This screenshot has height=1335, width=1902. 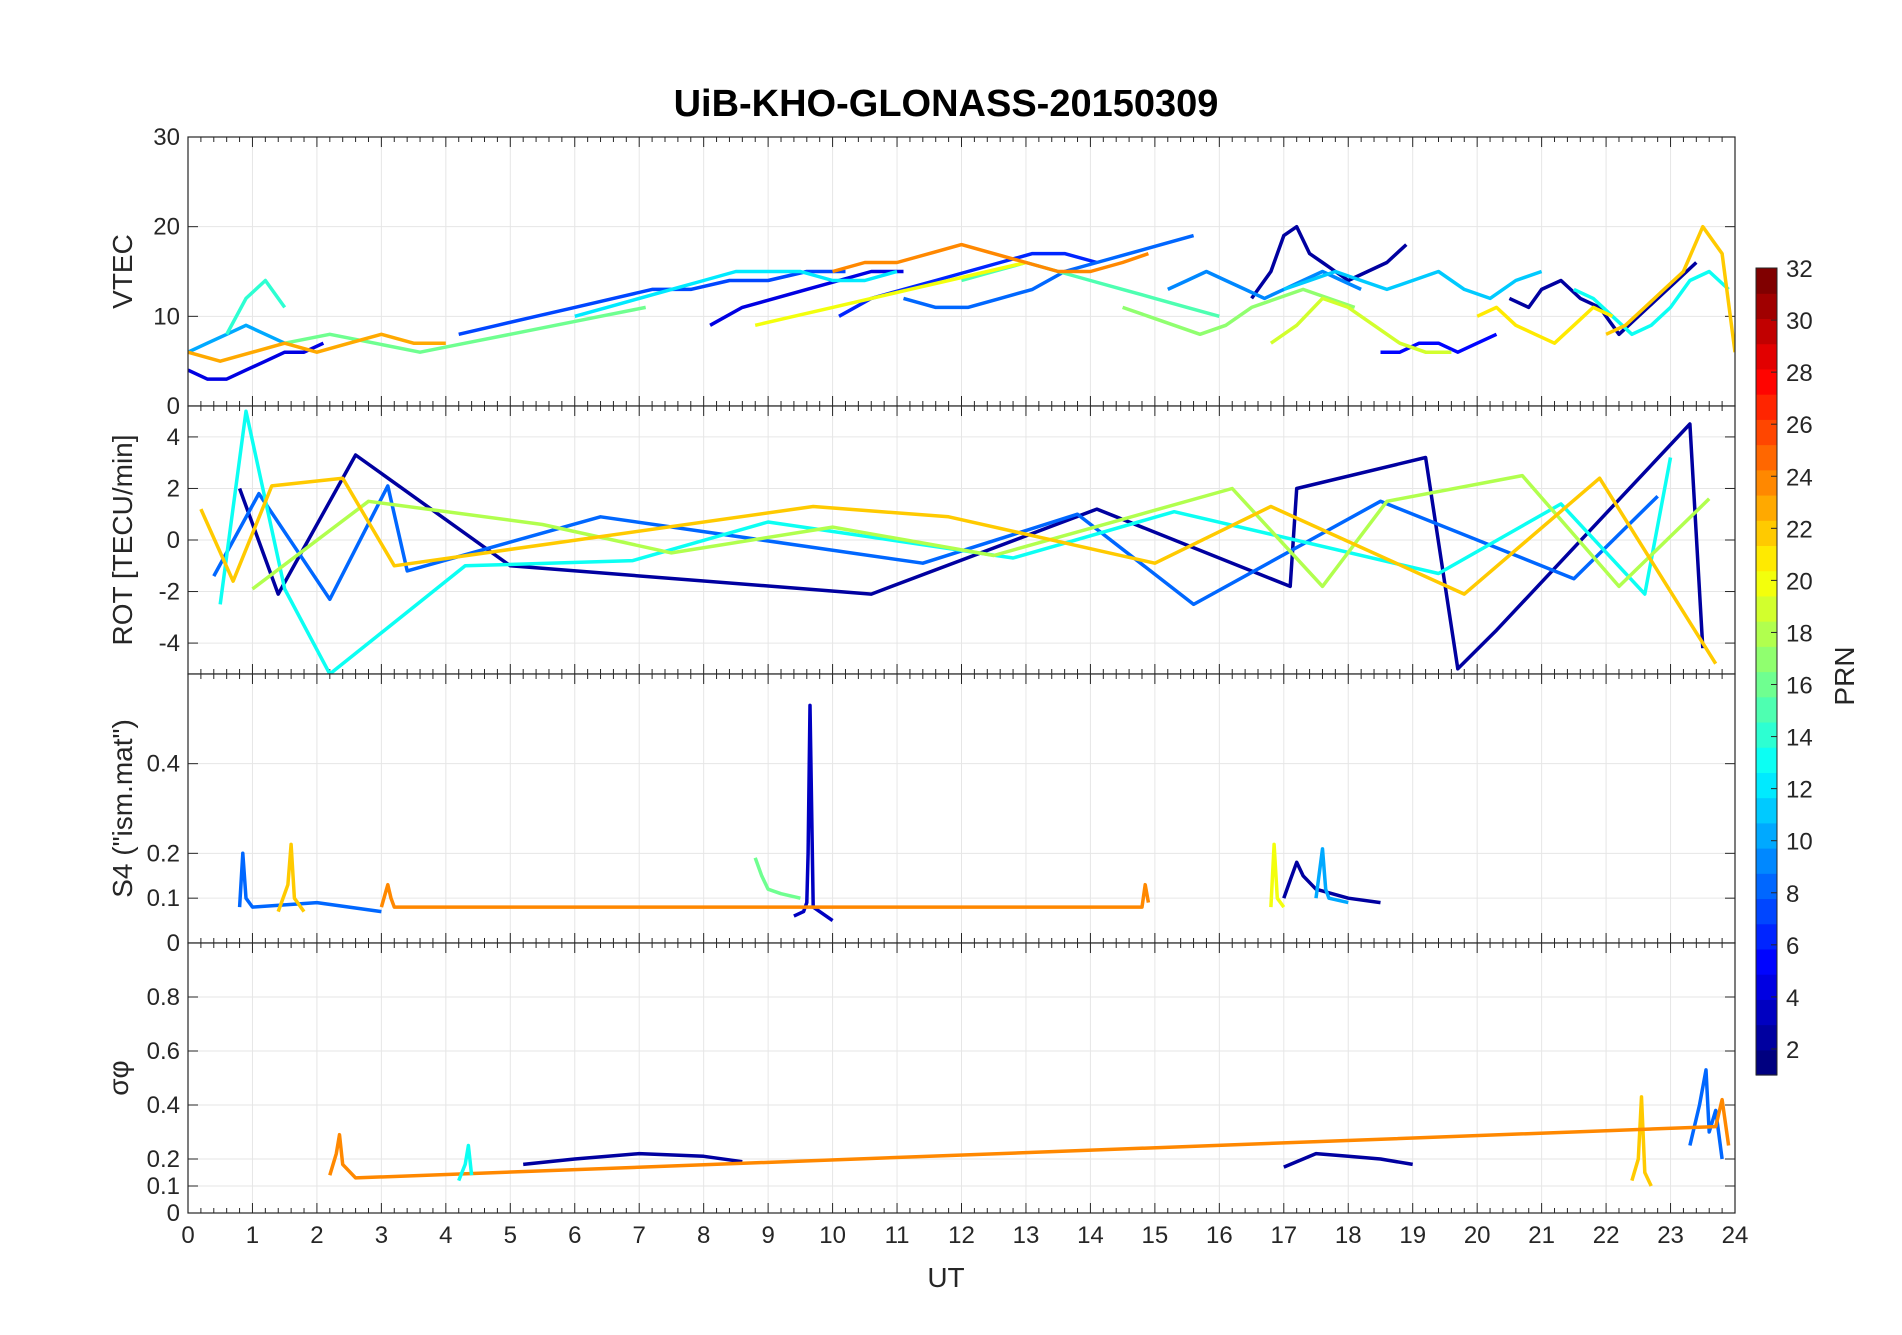 I want to click on x-tick-label: 23, so click(x=1670, y=1235).